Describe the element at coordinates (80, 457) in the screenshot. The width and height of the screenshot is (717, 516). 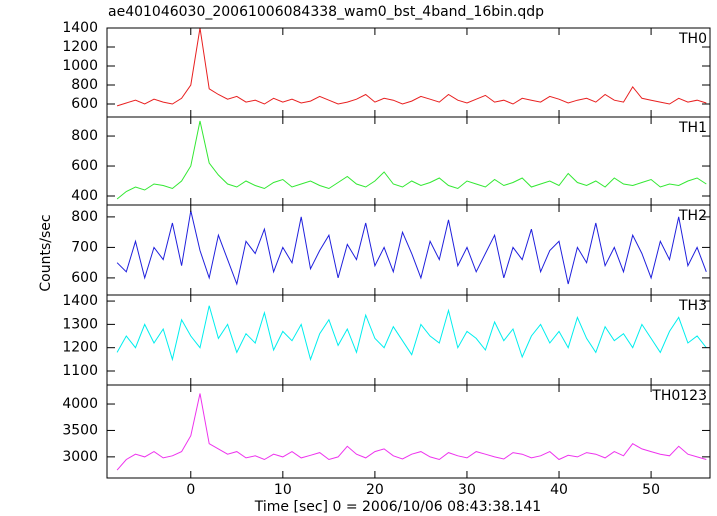
I see `y-tick-label: 3000` at that location.